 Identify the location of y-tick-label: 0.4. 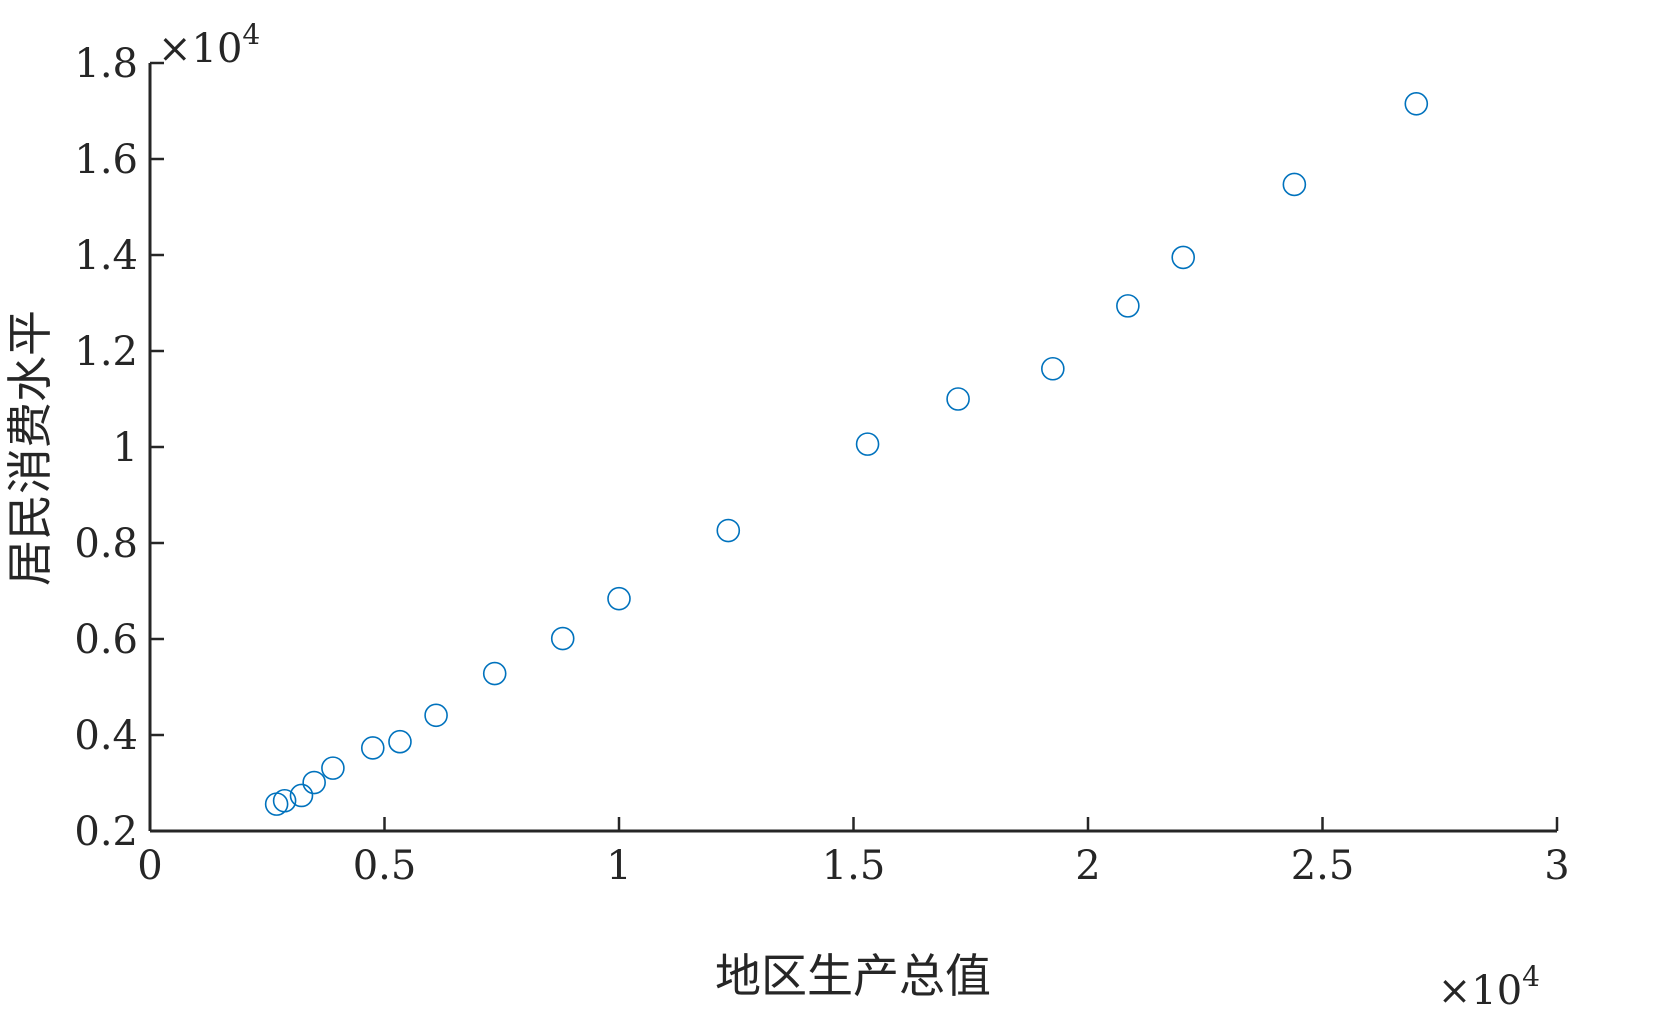
(106, 736).